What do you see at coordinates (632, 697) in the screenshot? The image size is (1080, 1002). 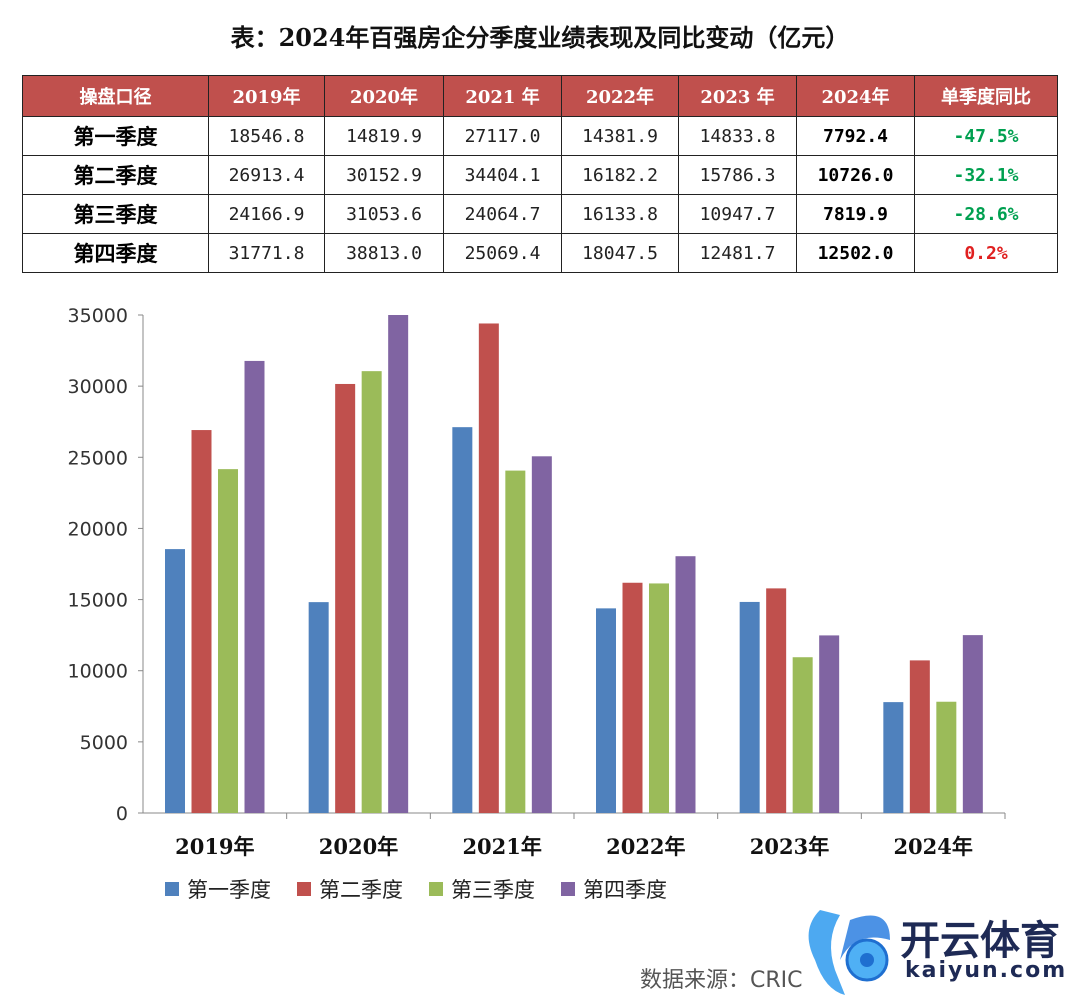 I see `bar-2-2022年` at bounding box center [632, 697].